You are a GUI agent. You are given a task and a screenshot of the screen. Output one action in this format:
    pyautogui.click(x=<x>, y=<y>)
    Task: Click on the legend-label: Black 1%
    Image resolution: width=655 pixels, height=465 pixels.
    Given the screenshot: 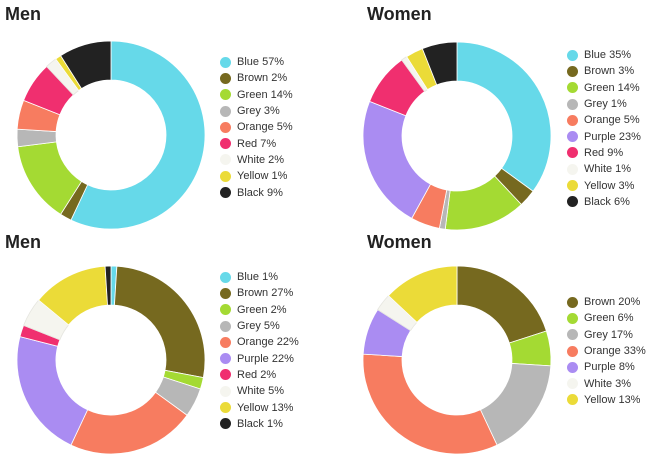 What is the action you would take?
    pyautogui.click(x=260, y=423)
    